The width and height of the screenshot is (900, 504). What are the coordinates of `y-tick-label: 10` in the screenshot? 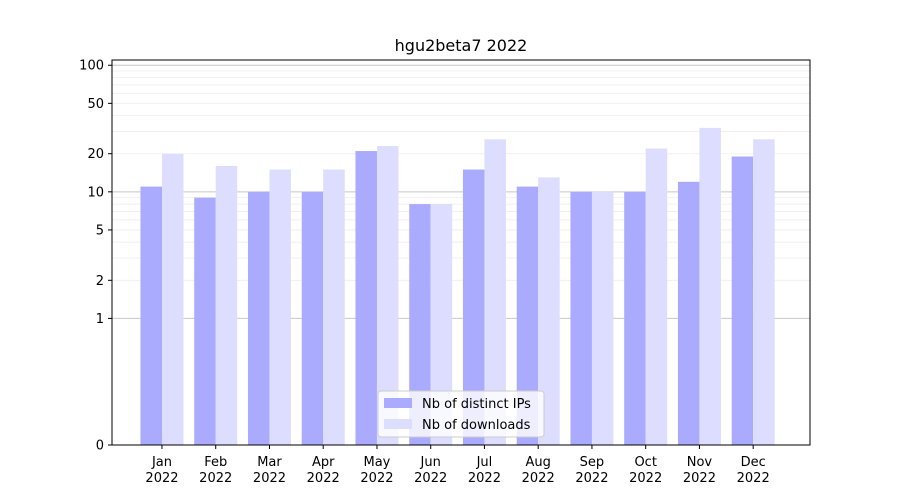 It's located at (95, 192).